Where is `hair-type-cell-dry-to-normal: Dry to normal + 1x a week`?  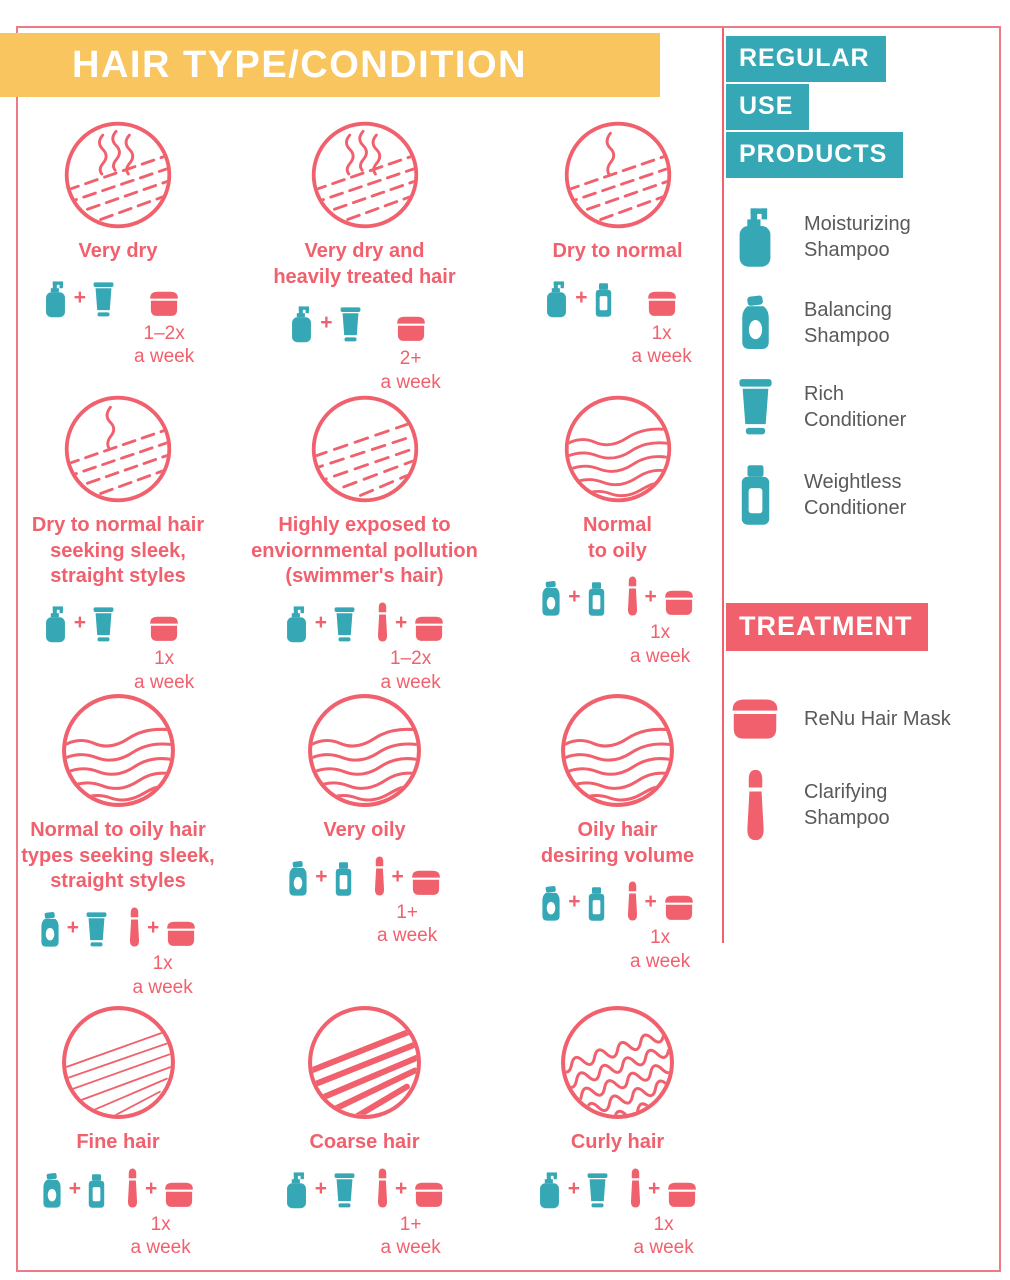 hair-type-cell-dry-to-normal: Dry to normal + 1x a week is located at coordinates (617, 243).